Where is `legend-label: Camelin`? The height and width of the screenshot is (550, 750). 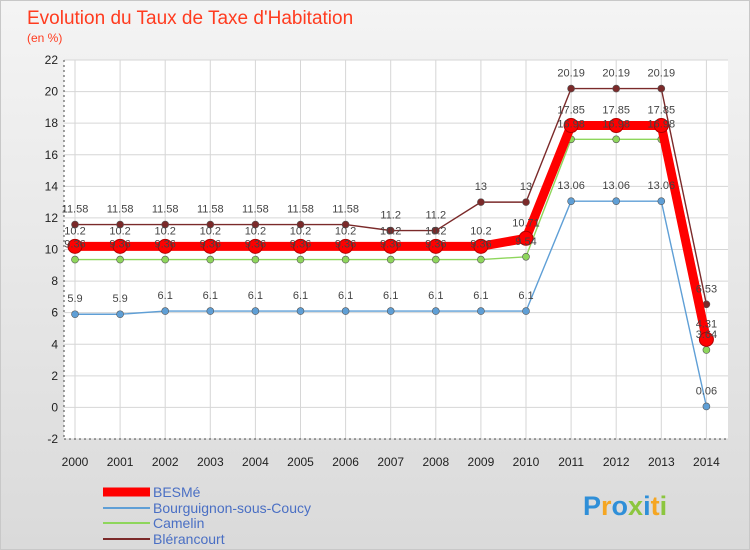
legend-label: Camelin is located at coordinates (178, 523).